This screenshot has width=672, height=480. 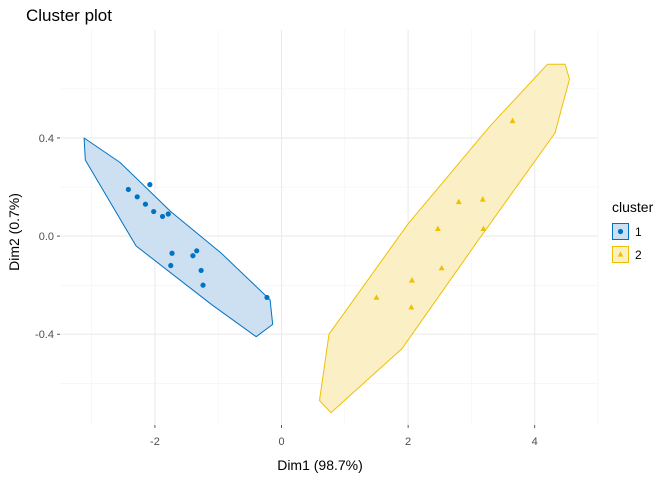 I want to click on legend-label-cluster-1: 1, so click(x=638, y=231).